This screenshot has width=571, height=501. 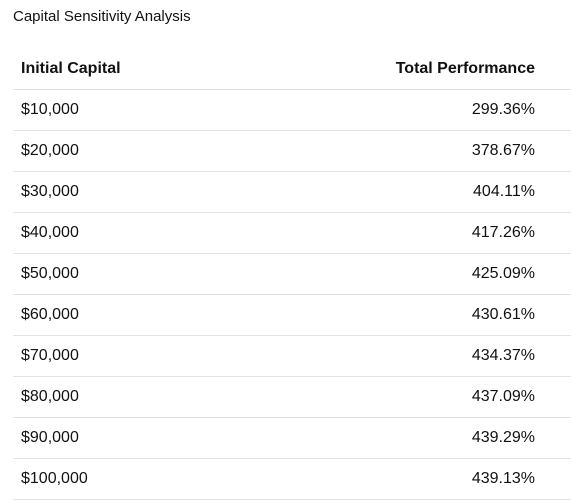 What do you see at coordinates (119, 192) in the screenshot?
I see `initial-capital-cell: $30,000` at bounding box center [119, 192].